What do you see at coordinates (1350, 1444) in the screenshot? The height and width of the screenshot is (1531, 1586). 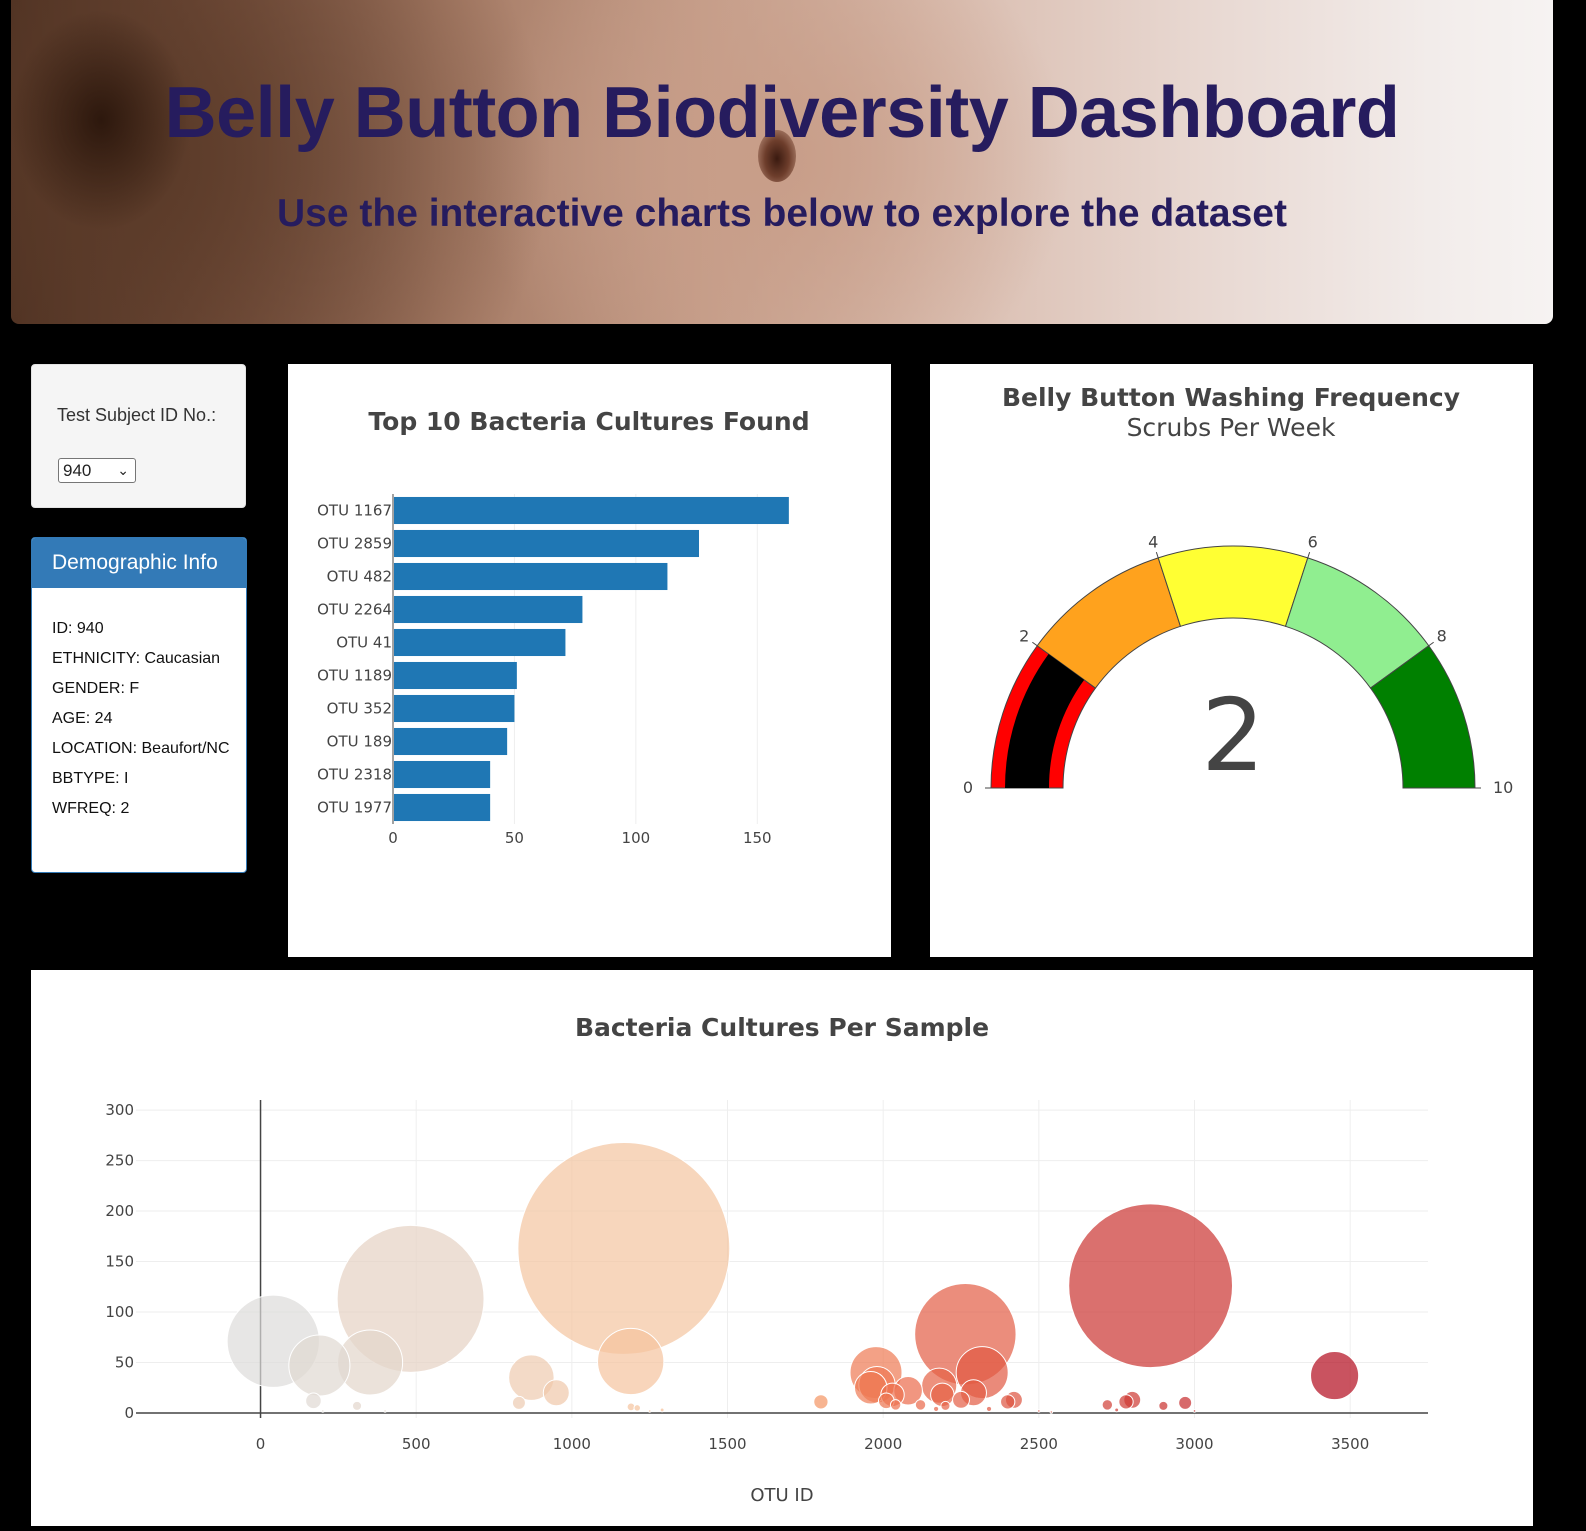 I see `bubble-x-tick-label: 3500` at bounding box center [1350, 1444].